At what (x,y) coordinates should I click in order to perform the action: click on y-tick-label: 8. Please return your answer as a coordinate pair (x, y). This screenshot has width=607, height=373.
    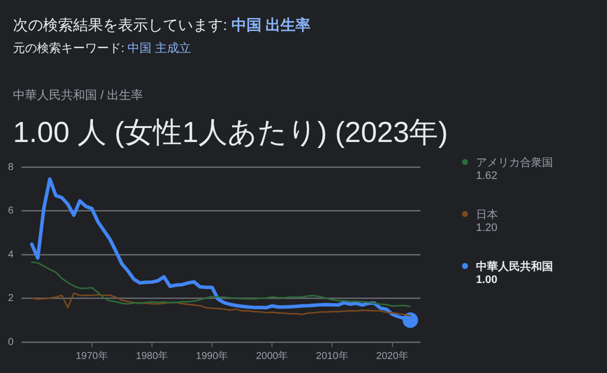
    Looking at the image, I should click on (11, 167).